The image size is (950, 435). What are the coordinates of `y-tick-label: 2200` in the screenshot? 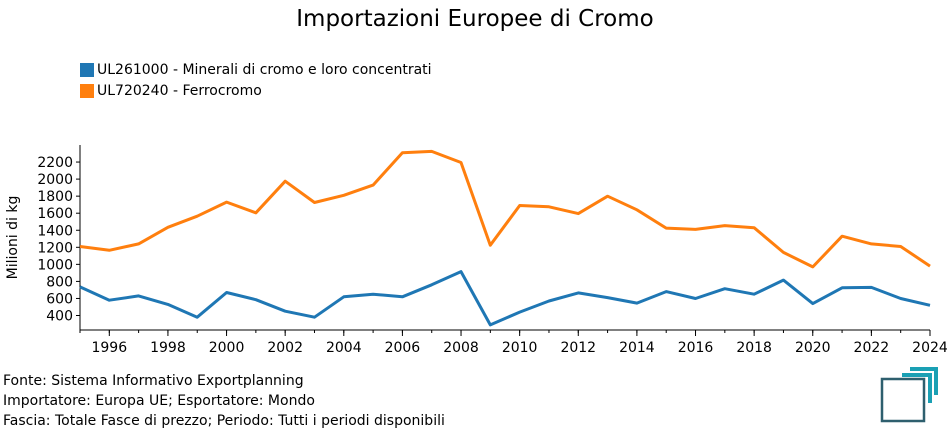 It's located at (55, 163).